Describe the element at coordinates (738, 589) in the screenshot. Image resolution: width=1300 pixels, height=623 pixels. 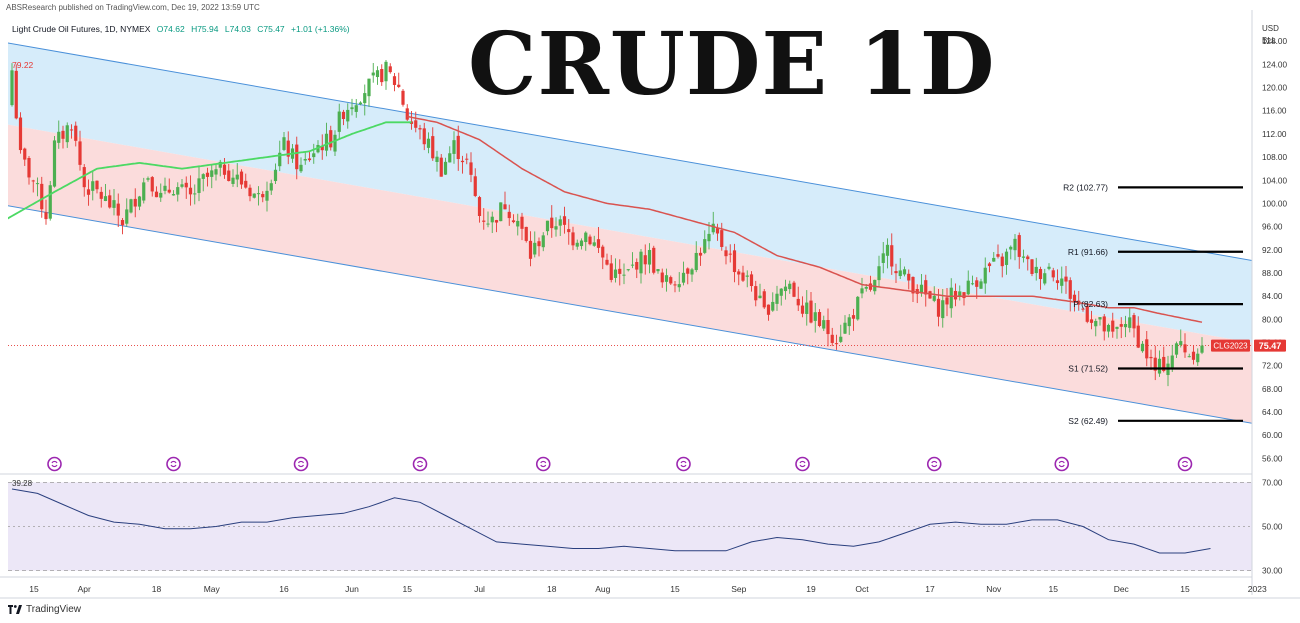
I see `time-tick-label: Sep` at that location.